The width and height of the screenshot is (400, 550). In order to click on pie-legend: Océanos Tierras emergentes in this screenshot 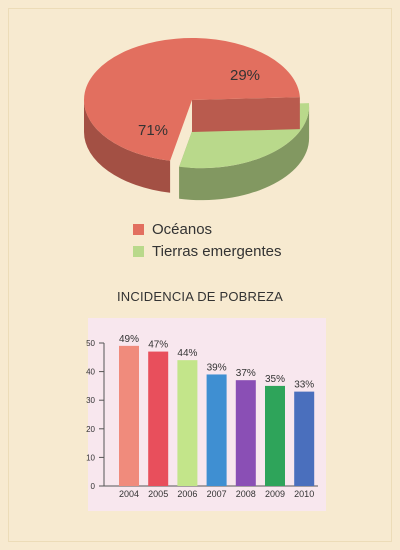, I will do `click(207, 240)`.